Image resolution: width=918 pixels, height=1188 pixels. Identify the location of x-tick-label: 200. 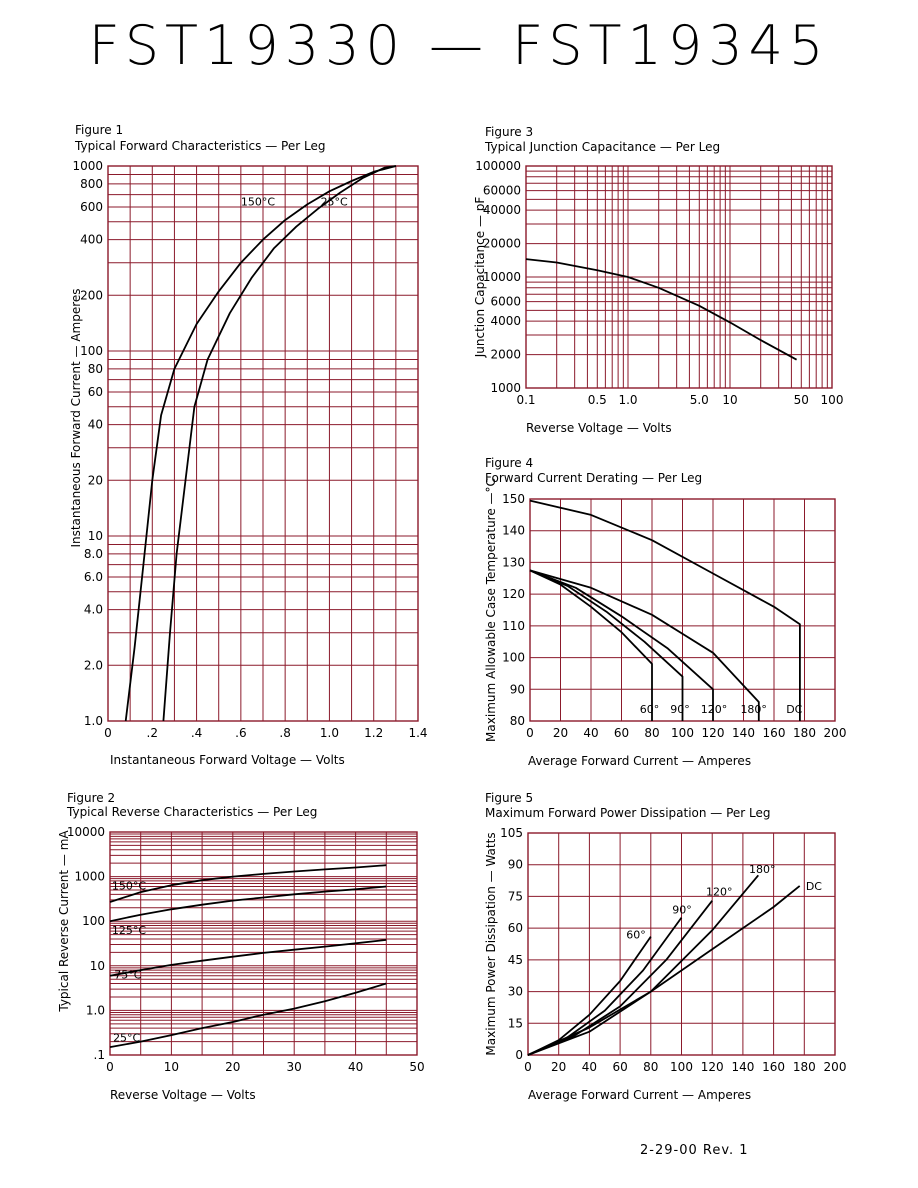
(835, 1067).